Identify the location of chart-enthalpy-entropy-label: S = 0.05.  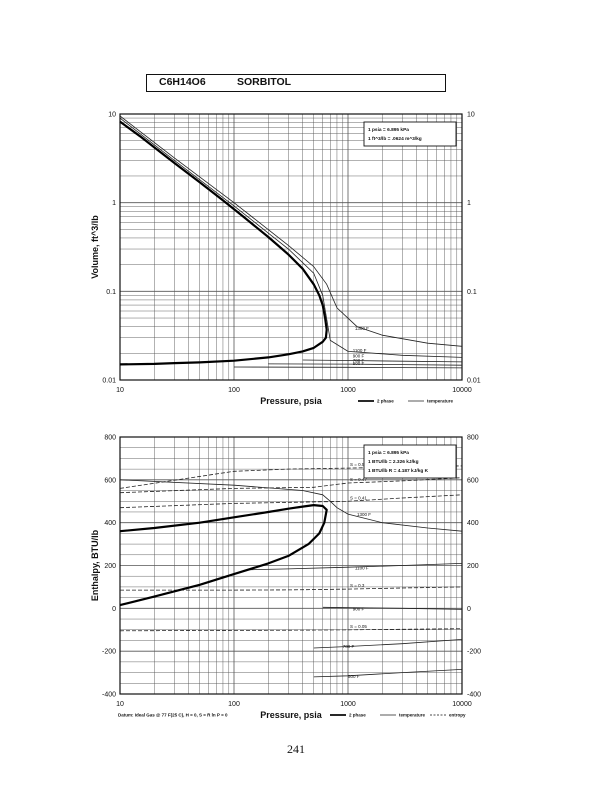
(358, 626).